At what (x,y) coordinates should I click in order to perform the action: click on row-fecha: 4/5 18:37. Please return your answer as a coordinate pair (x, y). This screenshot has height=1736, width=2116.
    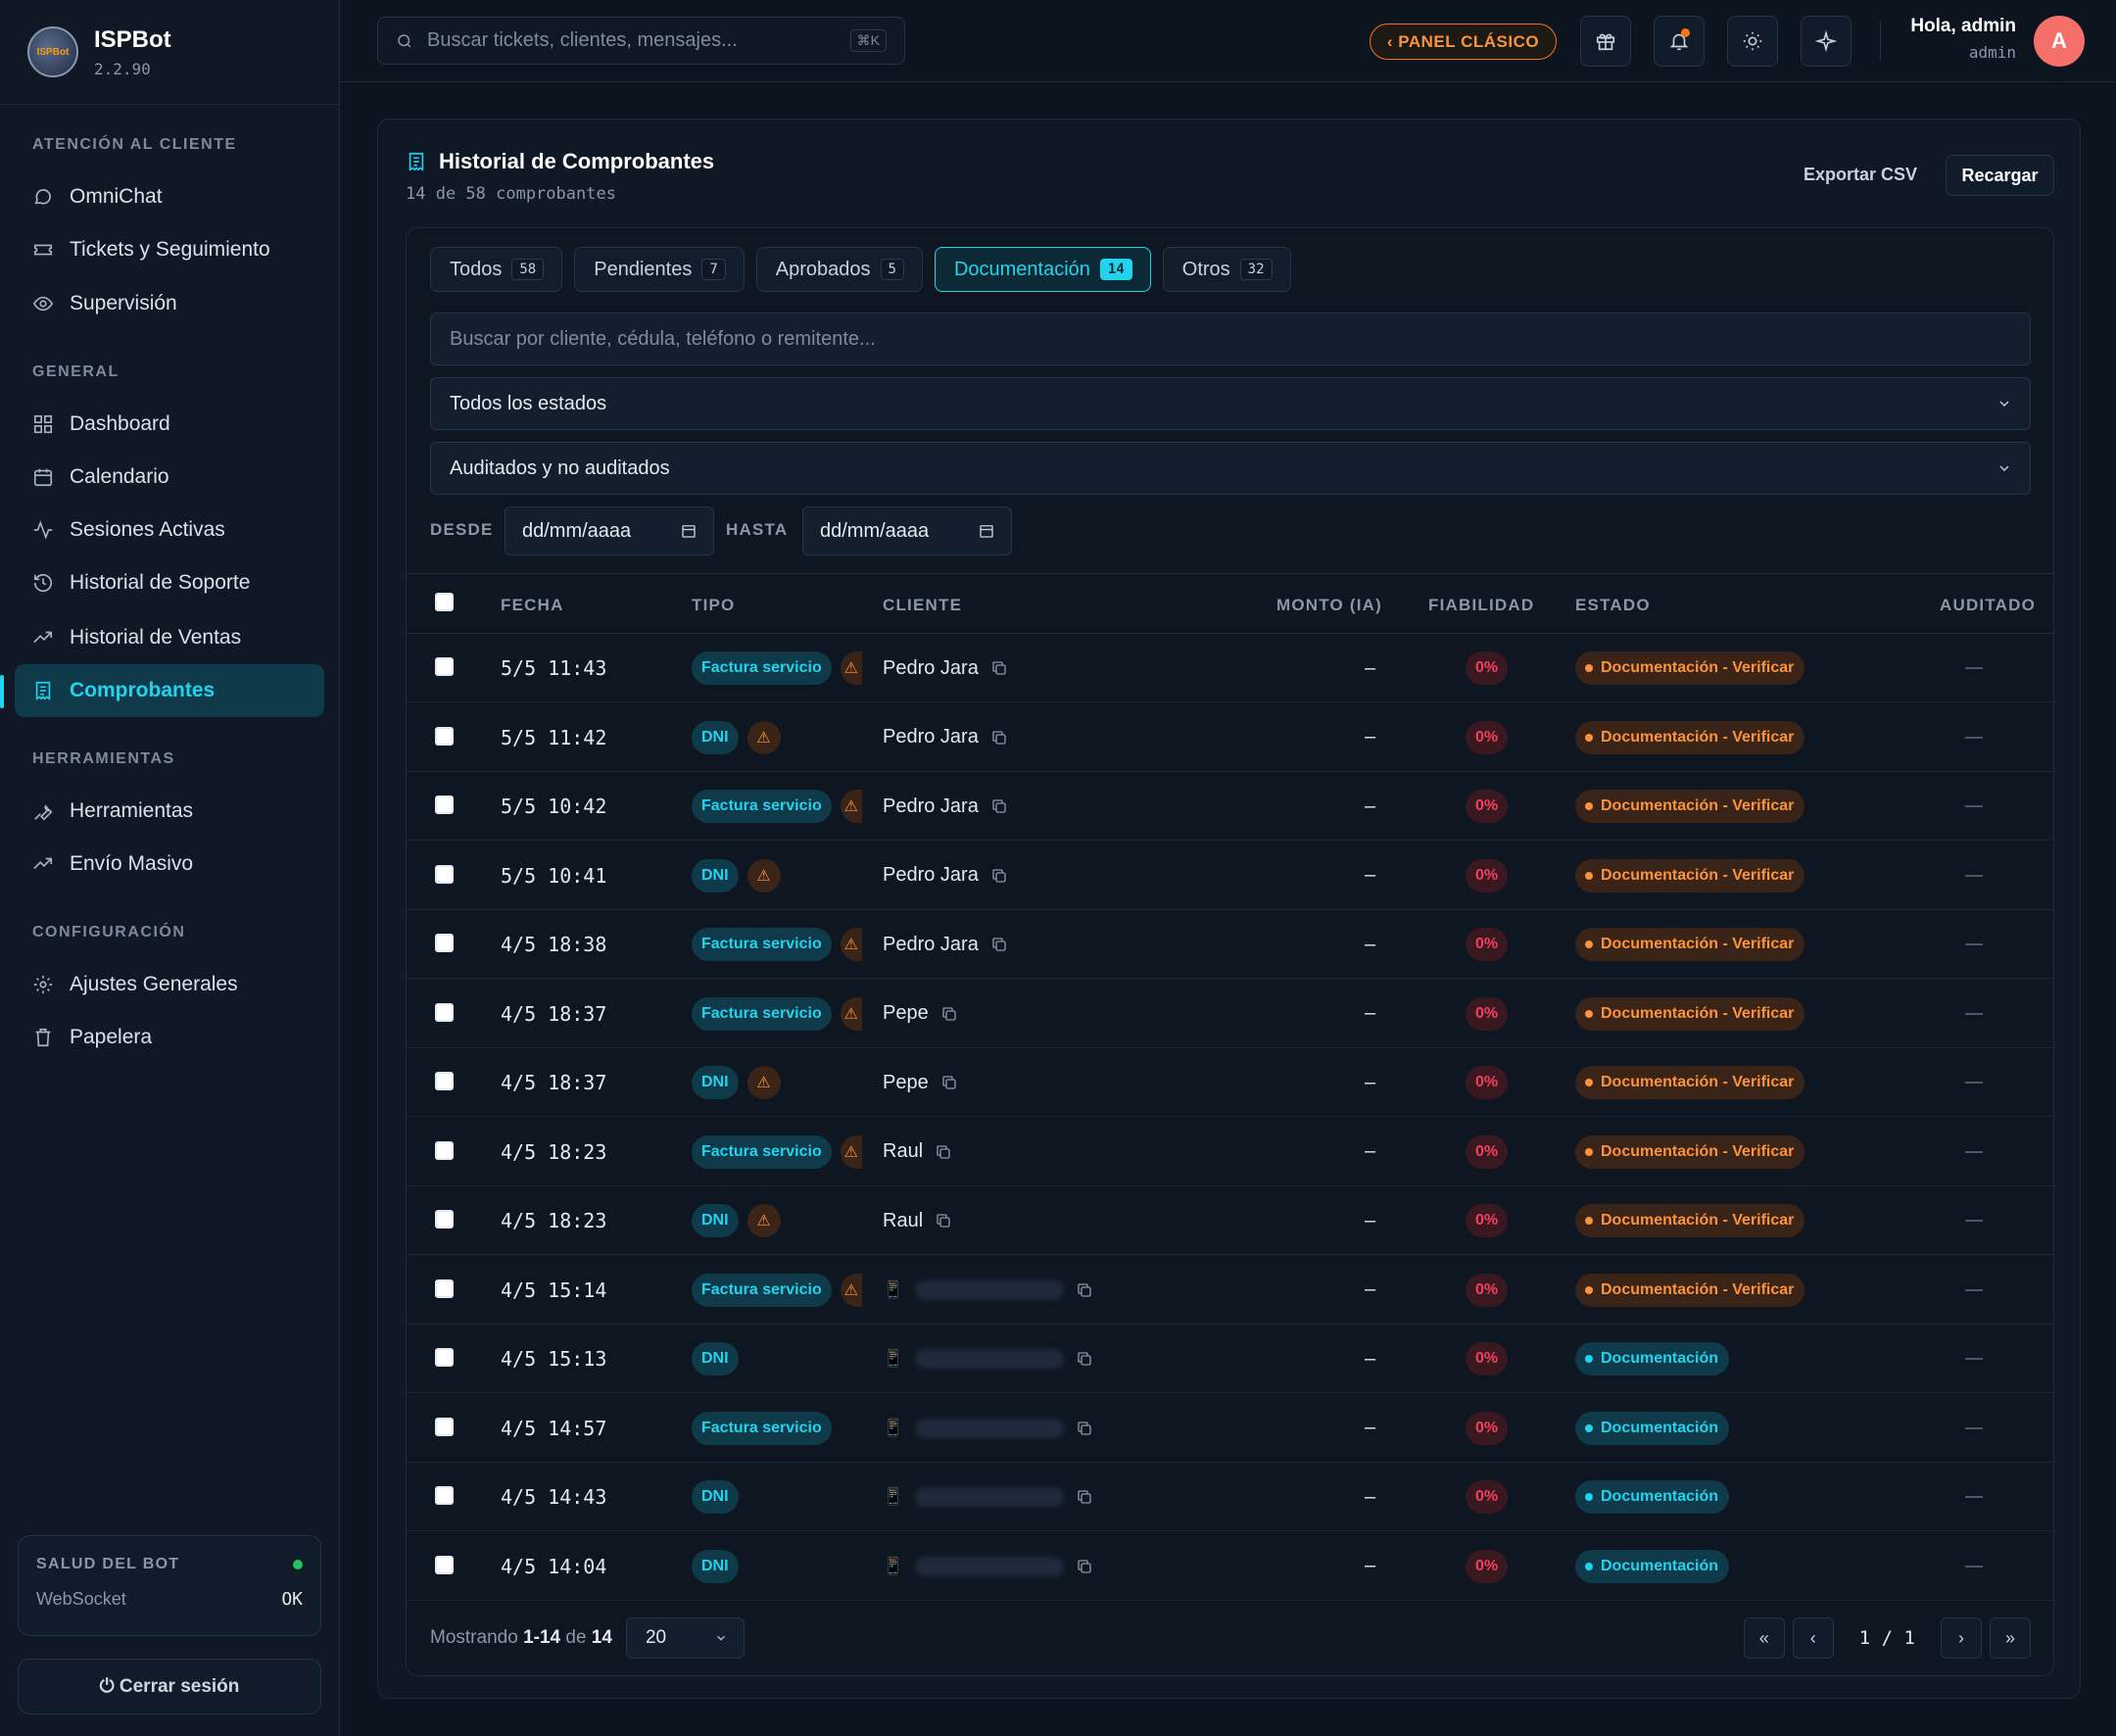
    Looking at the image, I should click on (554, 1013).